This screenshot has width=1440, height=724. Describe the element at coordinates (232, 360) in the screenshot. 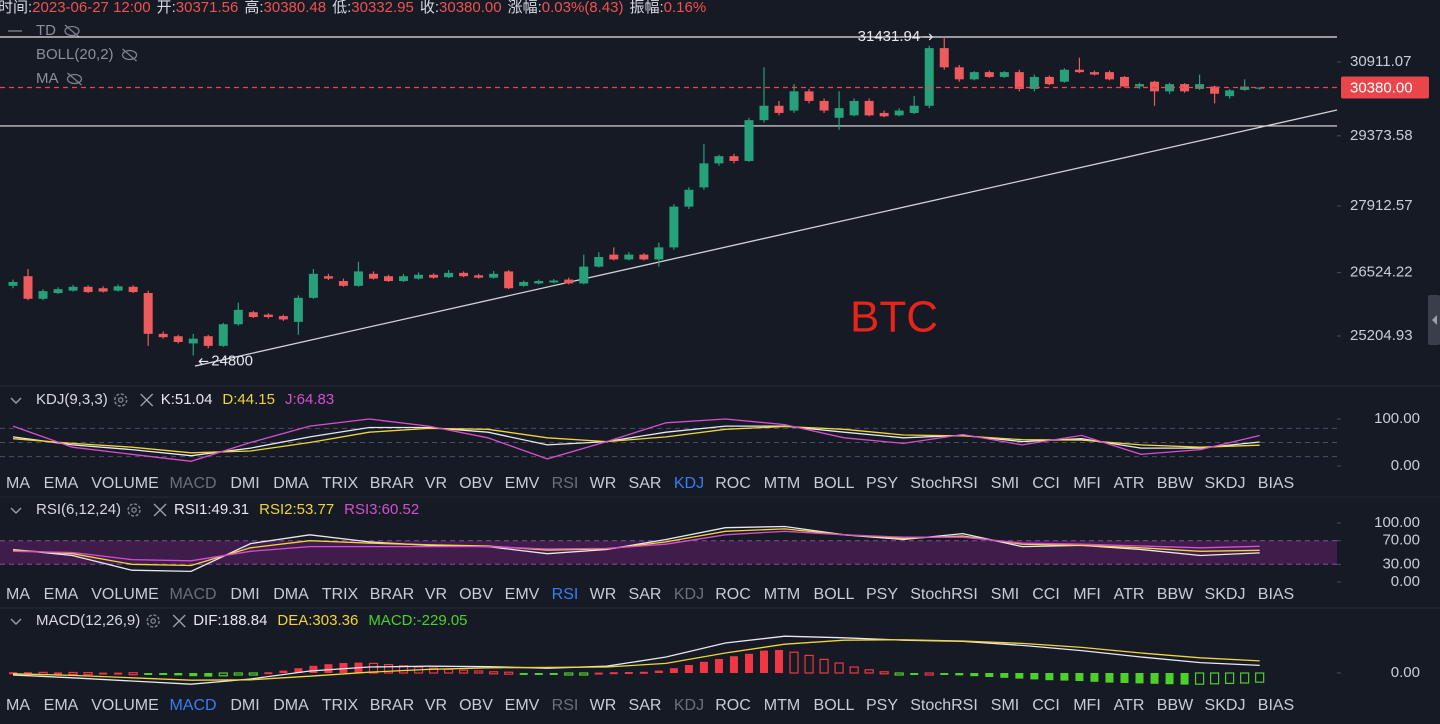

I see `low-annotation: 24800` at that location.